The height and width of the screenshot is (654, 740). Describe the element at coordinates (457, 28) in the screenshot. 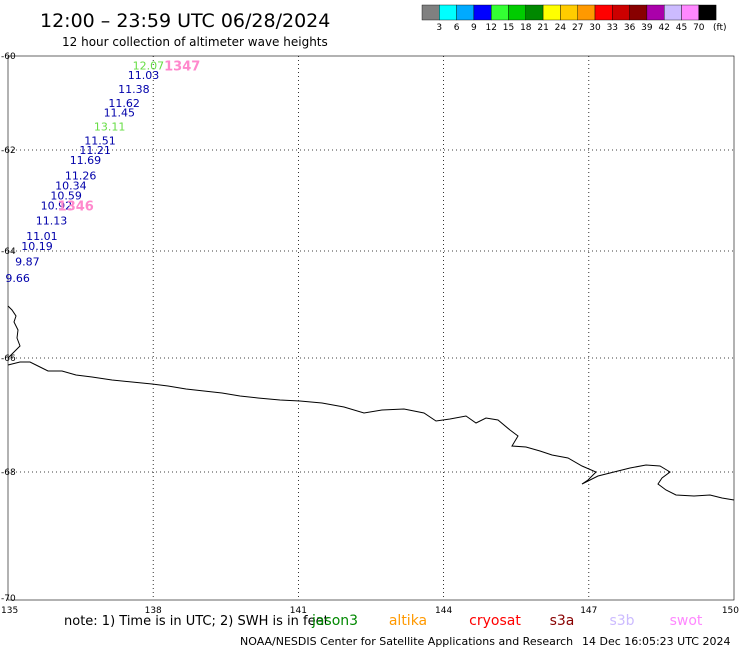

I see `color-scale-label: 6` at that location.